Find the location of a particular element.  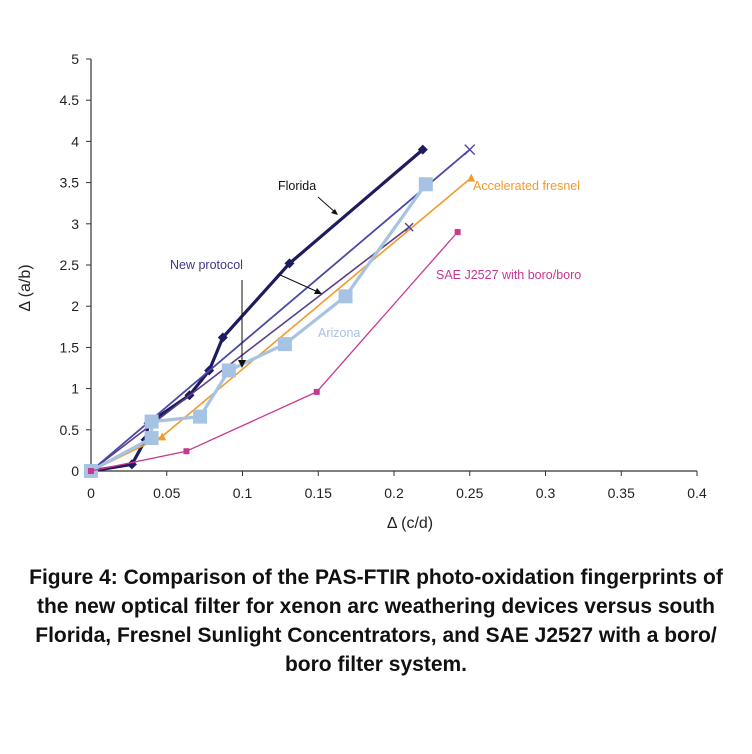

series-line-new-protocol-xenon is located at coordinates (250, 349).